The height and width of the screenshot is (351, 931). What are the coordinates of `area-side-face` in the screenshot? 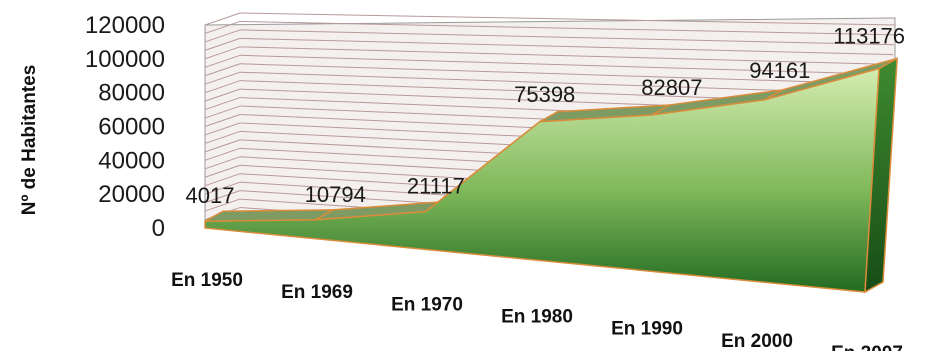 It's located at (881, 175).